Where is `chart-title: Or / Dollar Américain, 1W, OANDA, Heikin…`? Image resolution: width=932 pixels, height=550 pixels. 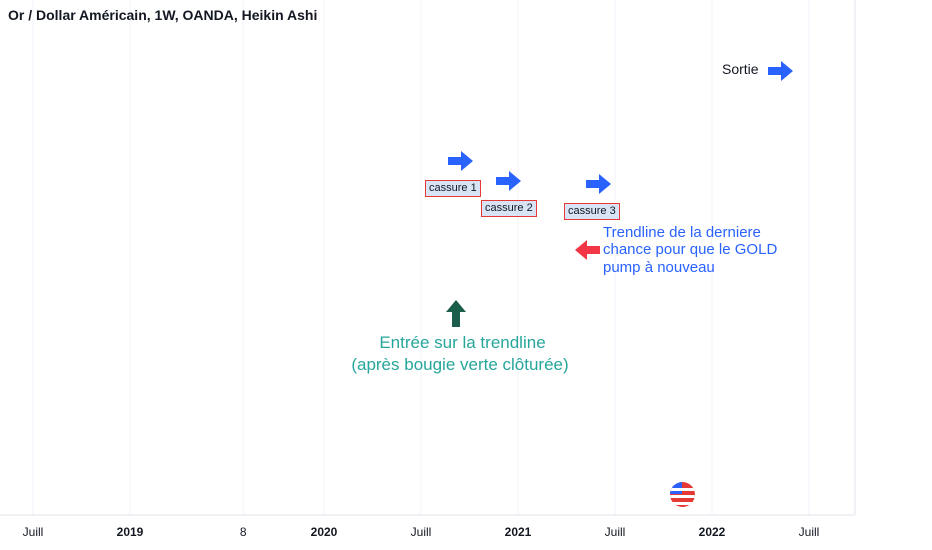 chart-title: Or / Dollar Américain, 1W, OANDA, Heikin… is located at coordinates (163, 15).